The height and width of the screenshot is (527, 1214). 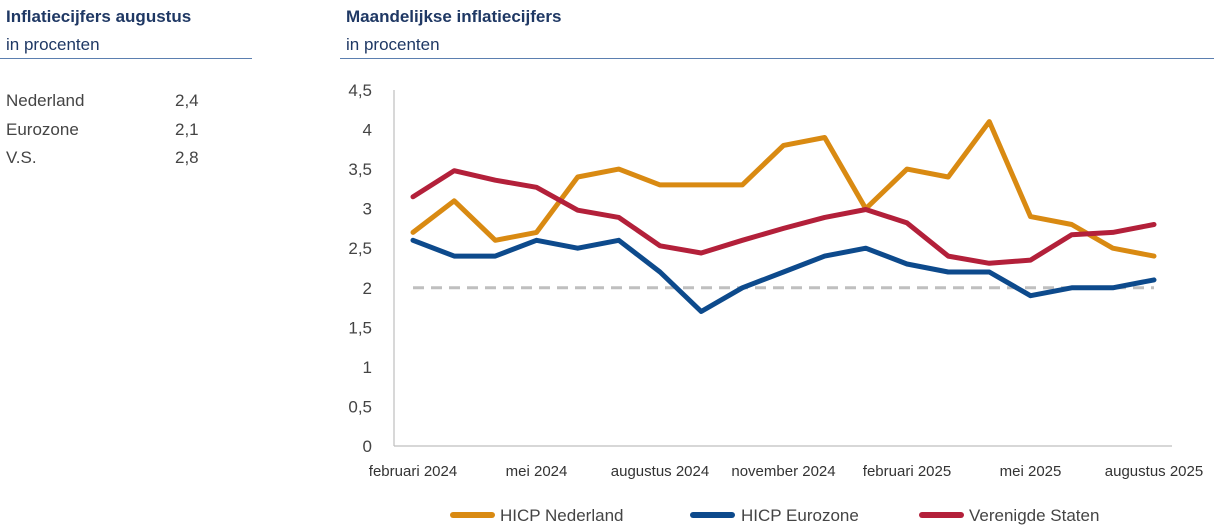 What do you see at coordinates (360, 248) in the screenshot?
I see `y-tick-label: 2,5` at bounding box center [360, 248].